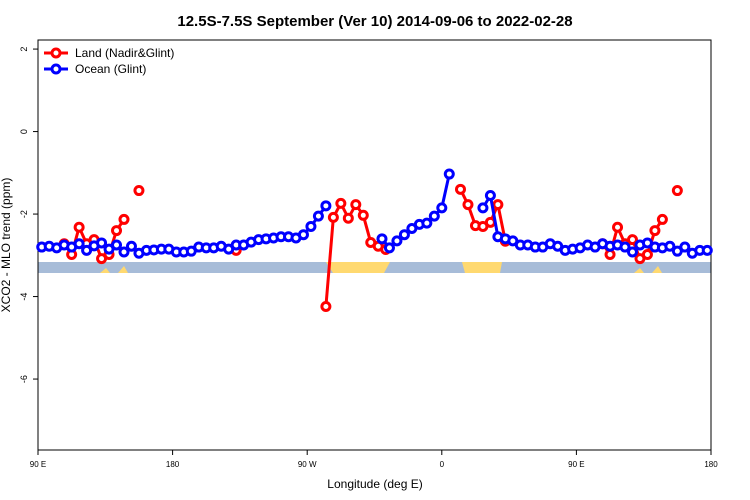  I want to click on y-tick-label: -6, so click(24, 379).